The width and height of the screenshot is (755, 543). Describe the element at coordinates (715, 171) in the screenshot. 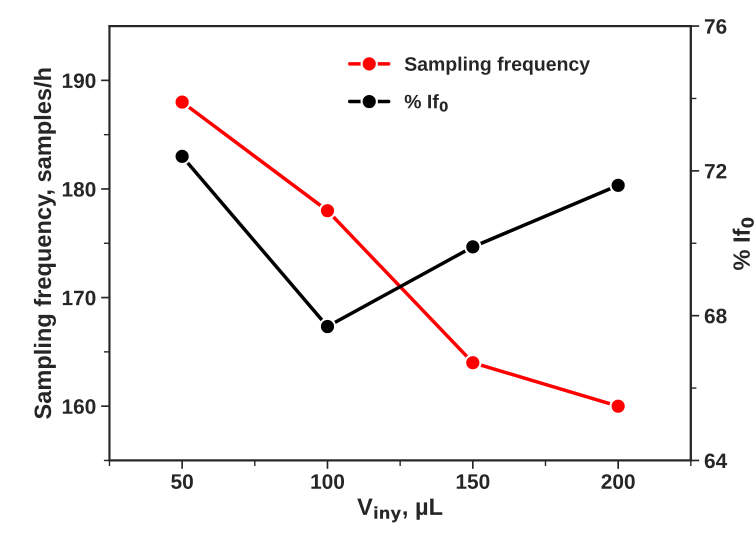

I see `y2-tick-label: 72` at that location.